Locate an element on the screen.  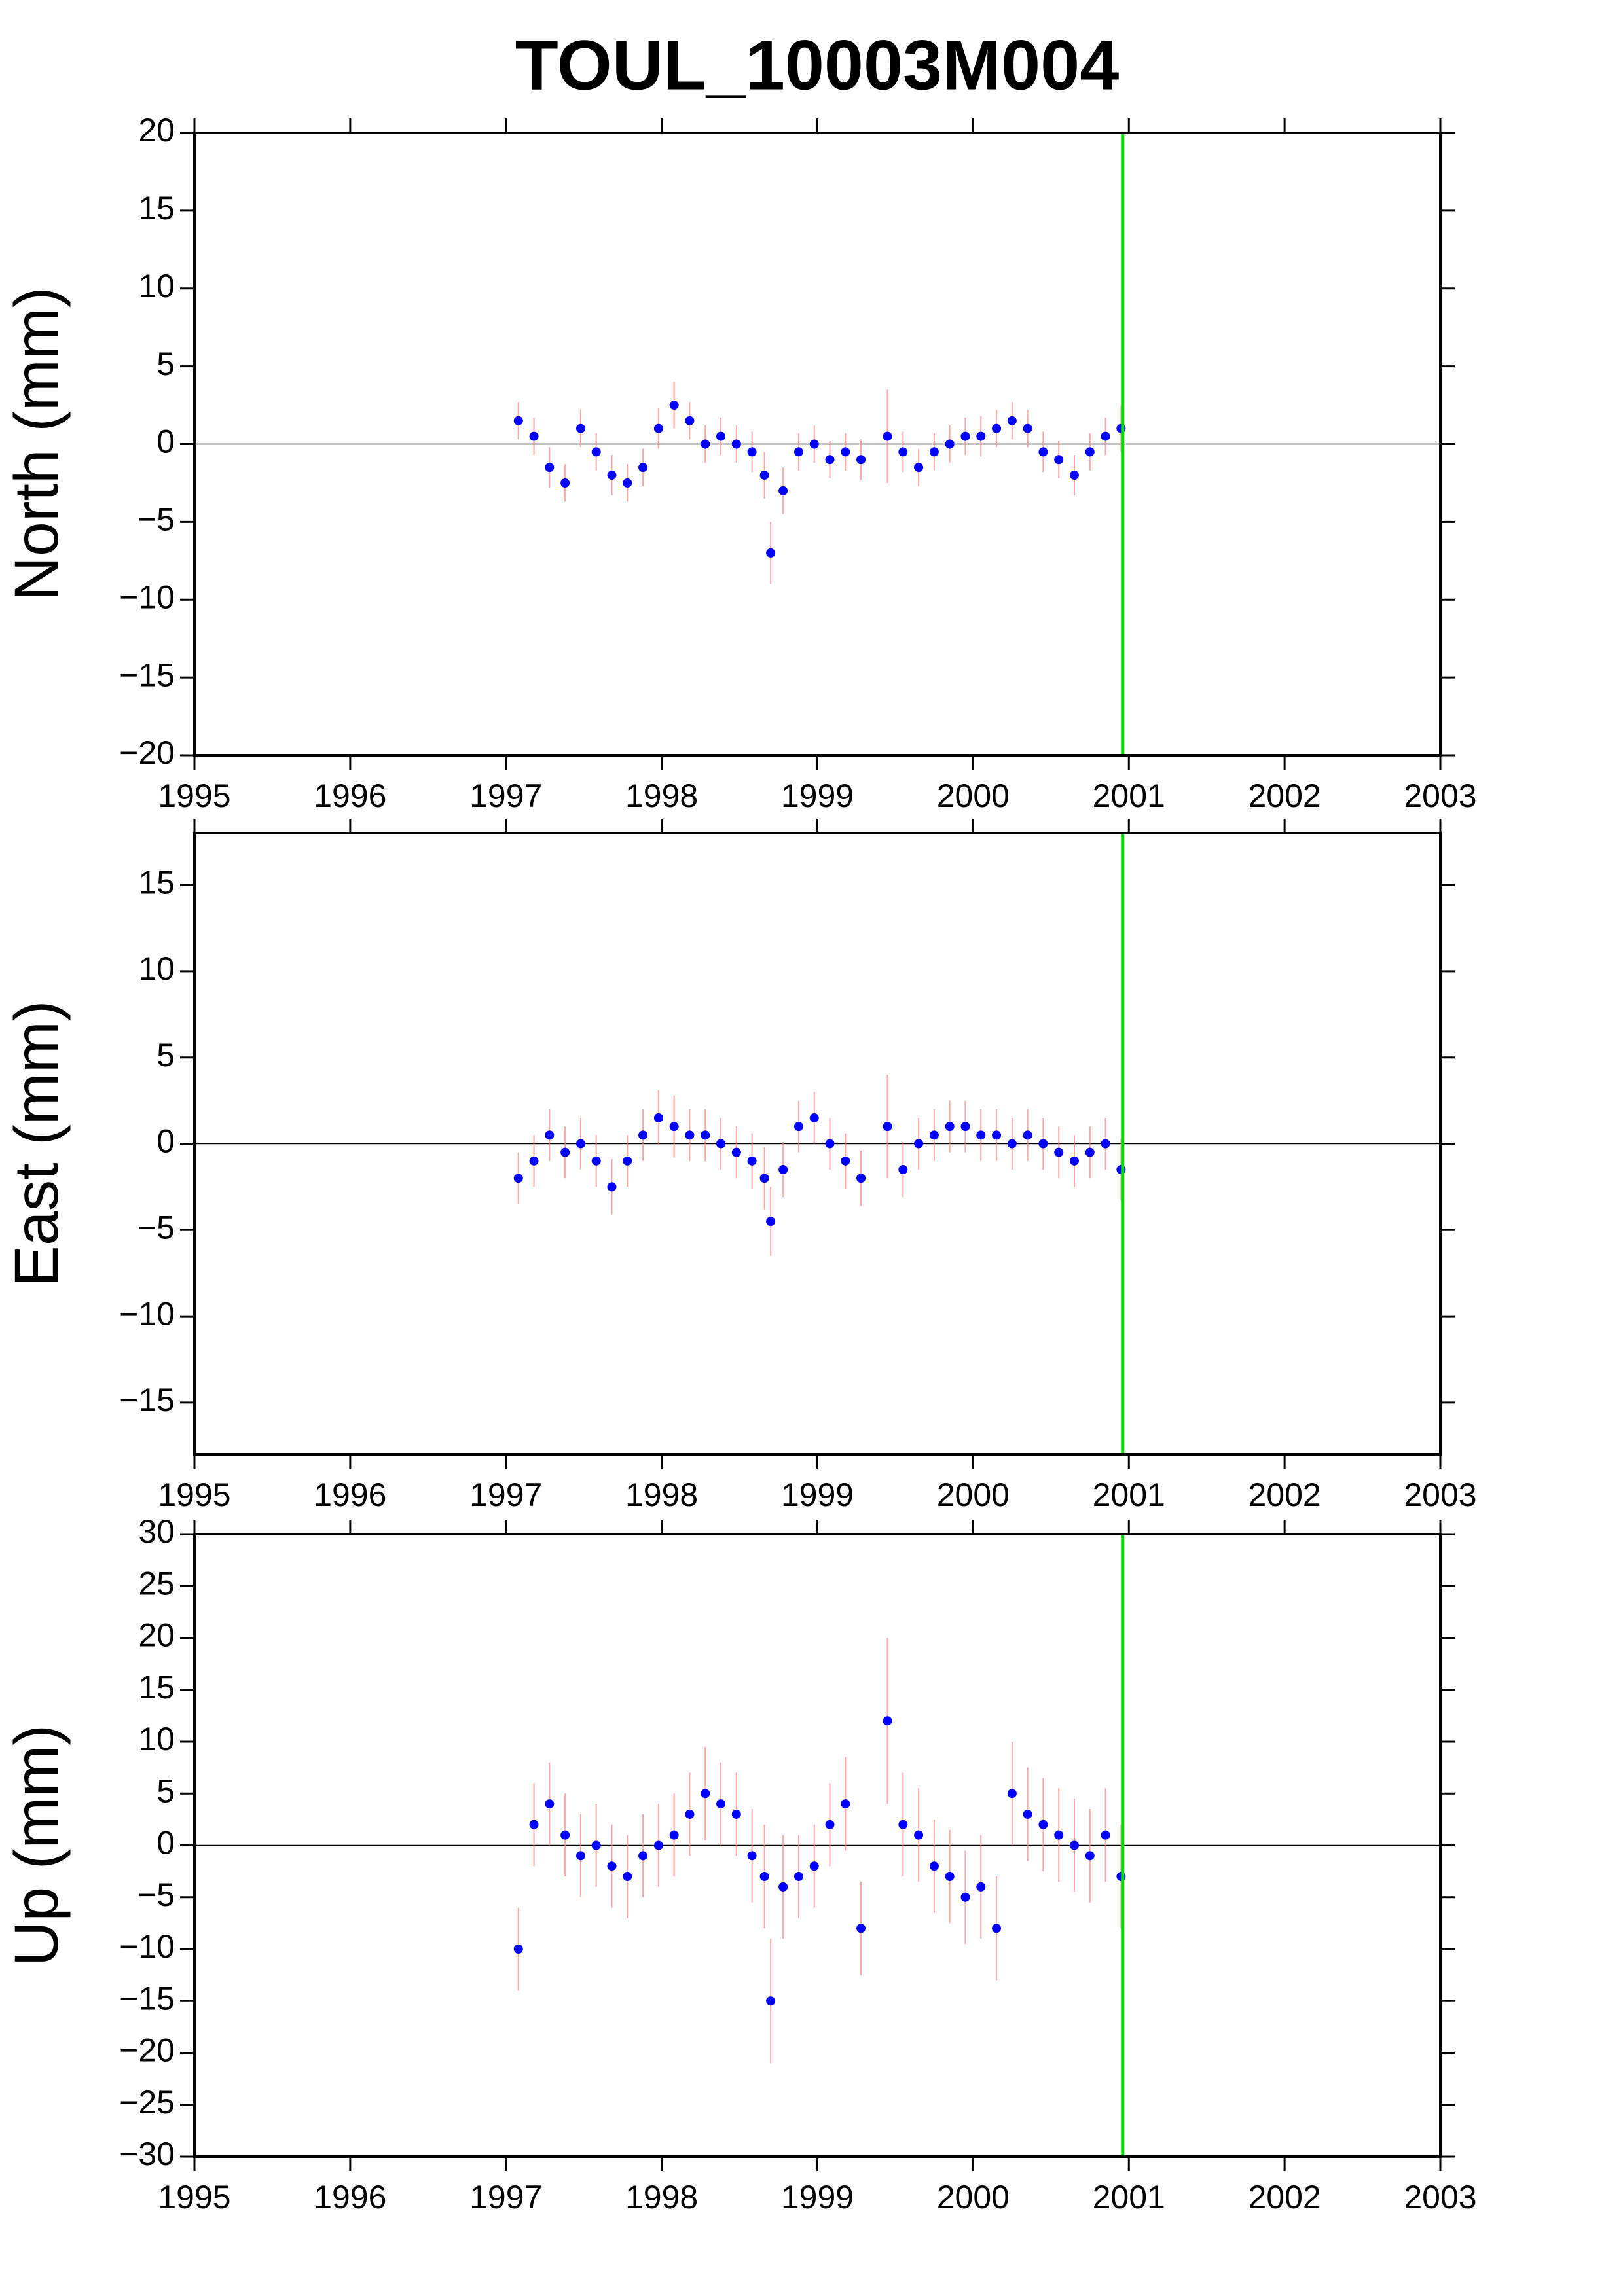
chart-title: TOUL_10003M004 is located at coordinates (817, 65).